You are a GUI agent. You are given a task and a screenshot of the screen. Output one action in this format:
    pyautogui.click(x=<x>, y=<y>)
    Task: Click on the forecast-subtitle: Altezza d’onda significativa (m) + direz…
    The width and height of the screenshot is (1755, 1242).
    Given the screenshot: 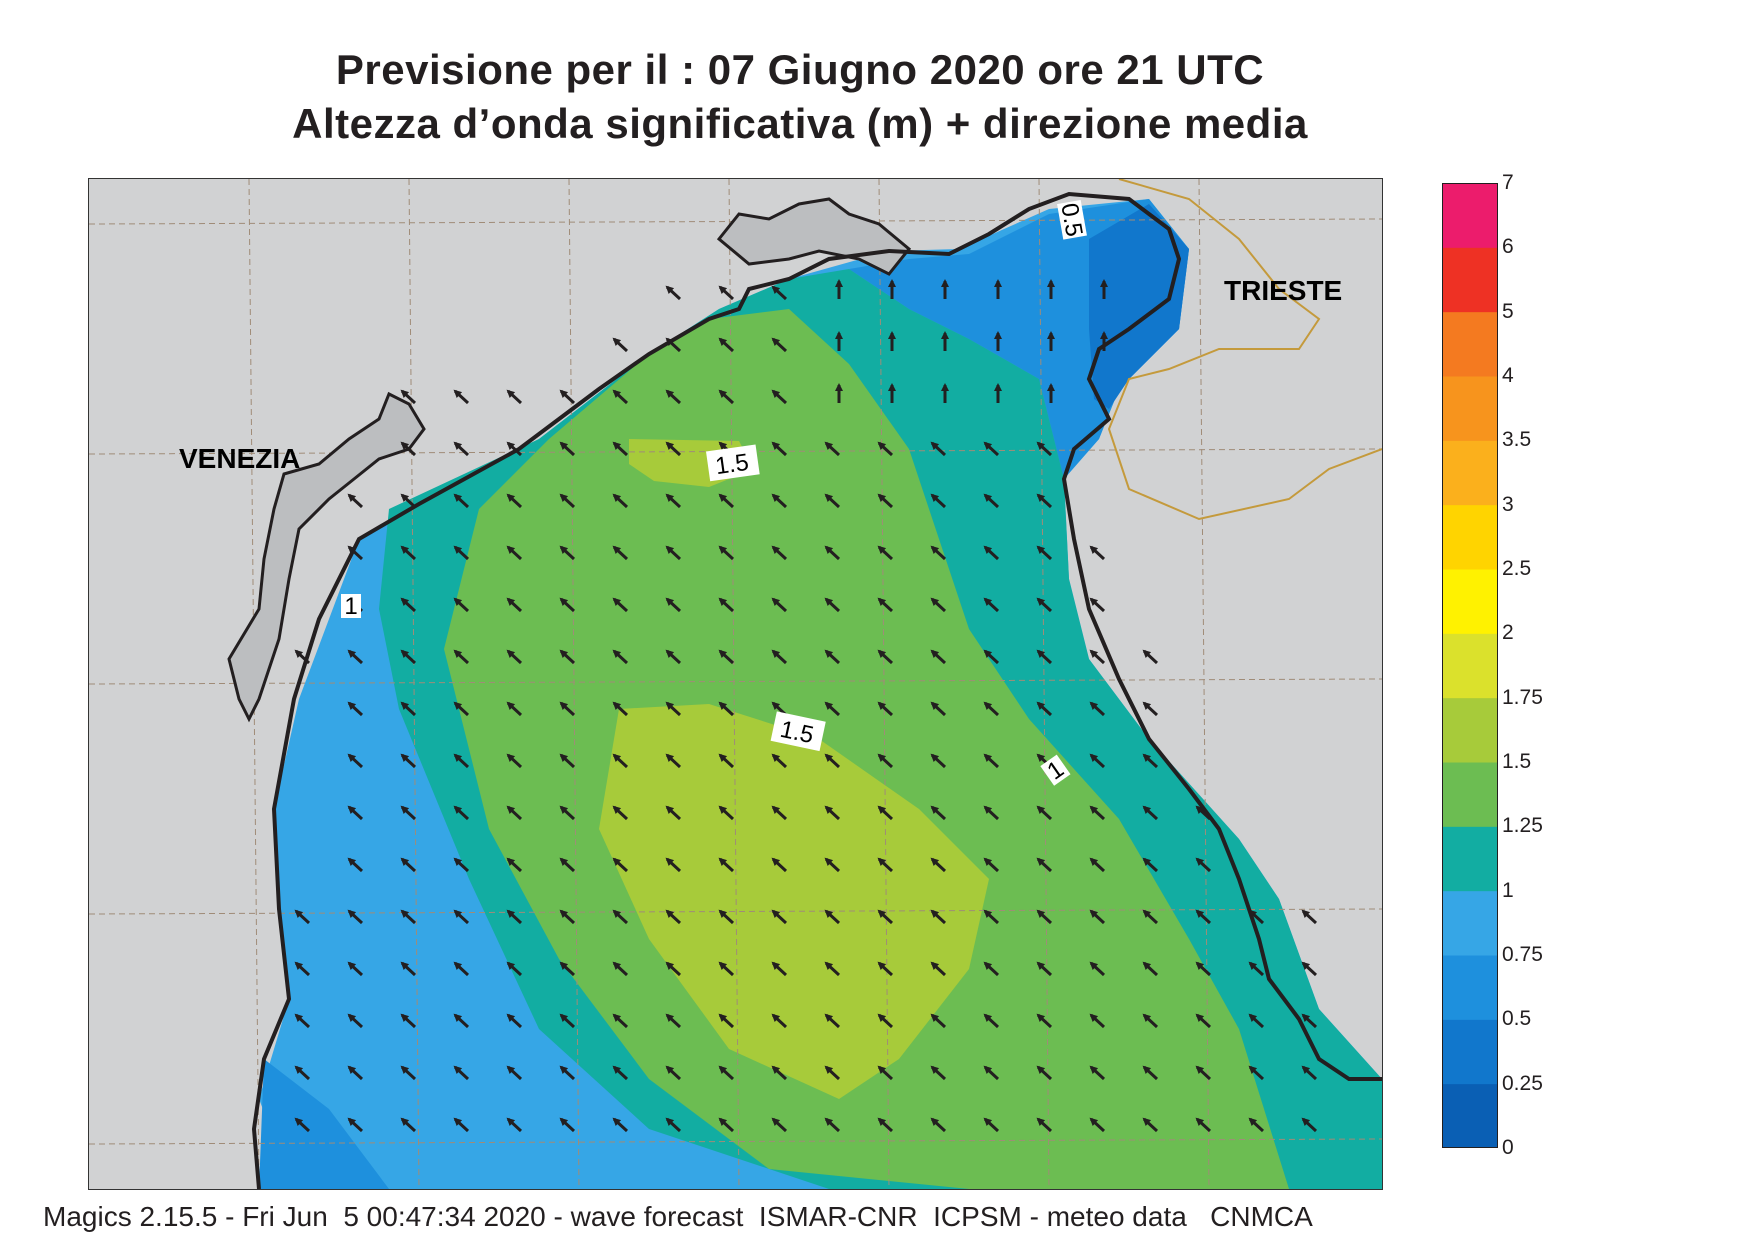 What is the action you would take?
    pyautogui.click(x=800, y=123)
    